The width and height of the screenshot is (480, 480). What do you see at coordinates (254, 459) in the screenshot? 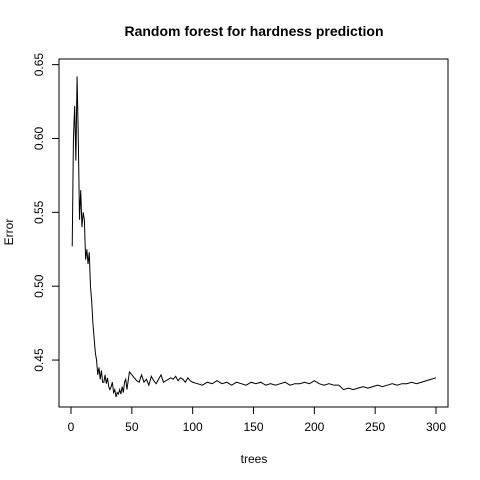
I see `x-axis-label: trees` at bounding box center [254, 459].